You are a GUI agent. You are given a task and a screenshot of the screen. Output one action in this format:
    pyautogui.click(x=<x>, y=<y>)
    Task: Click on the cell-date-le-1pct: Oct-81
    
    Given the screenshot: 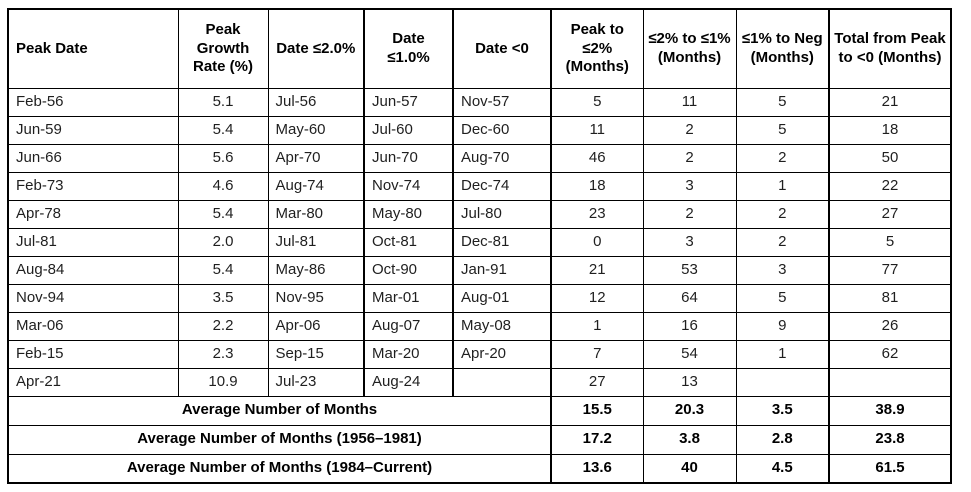 What is the action you would take?
    pyautogui.click(x=408, y=242)
    